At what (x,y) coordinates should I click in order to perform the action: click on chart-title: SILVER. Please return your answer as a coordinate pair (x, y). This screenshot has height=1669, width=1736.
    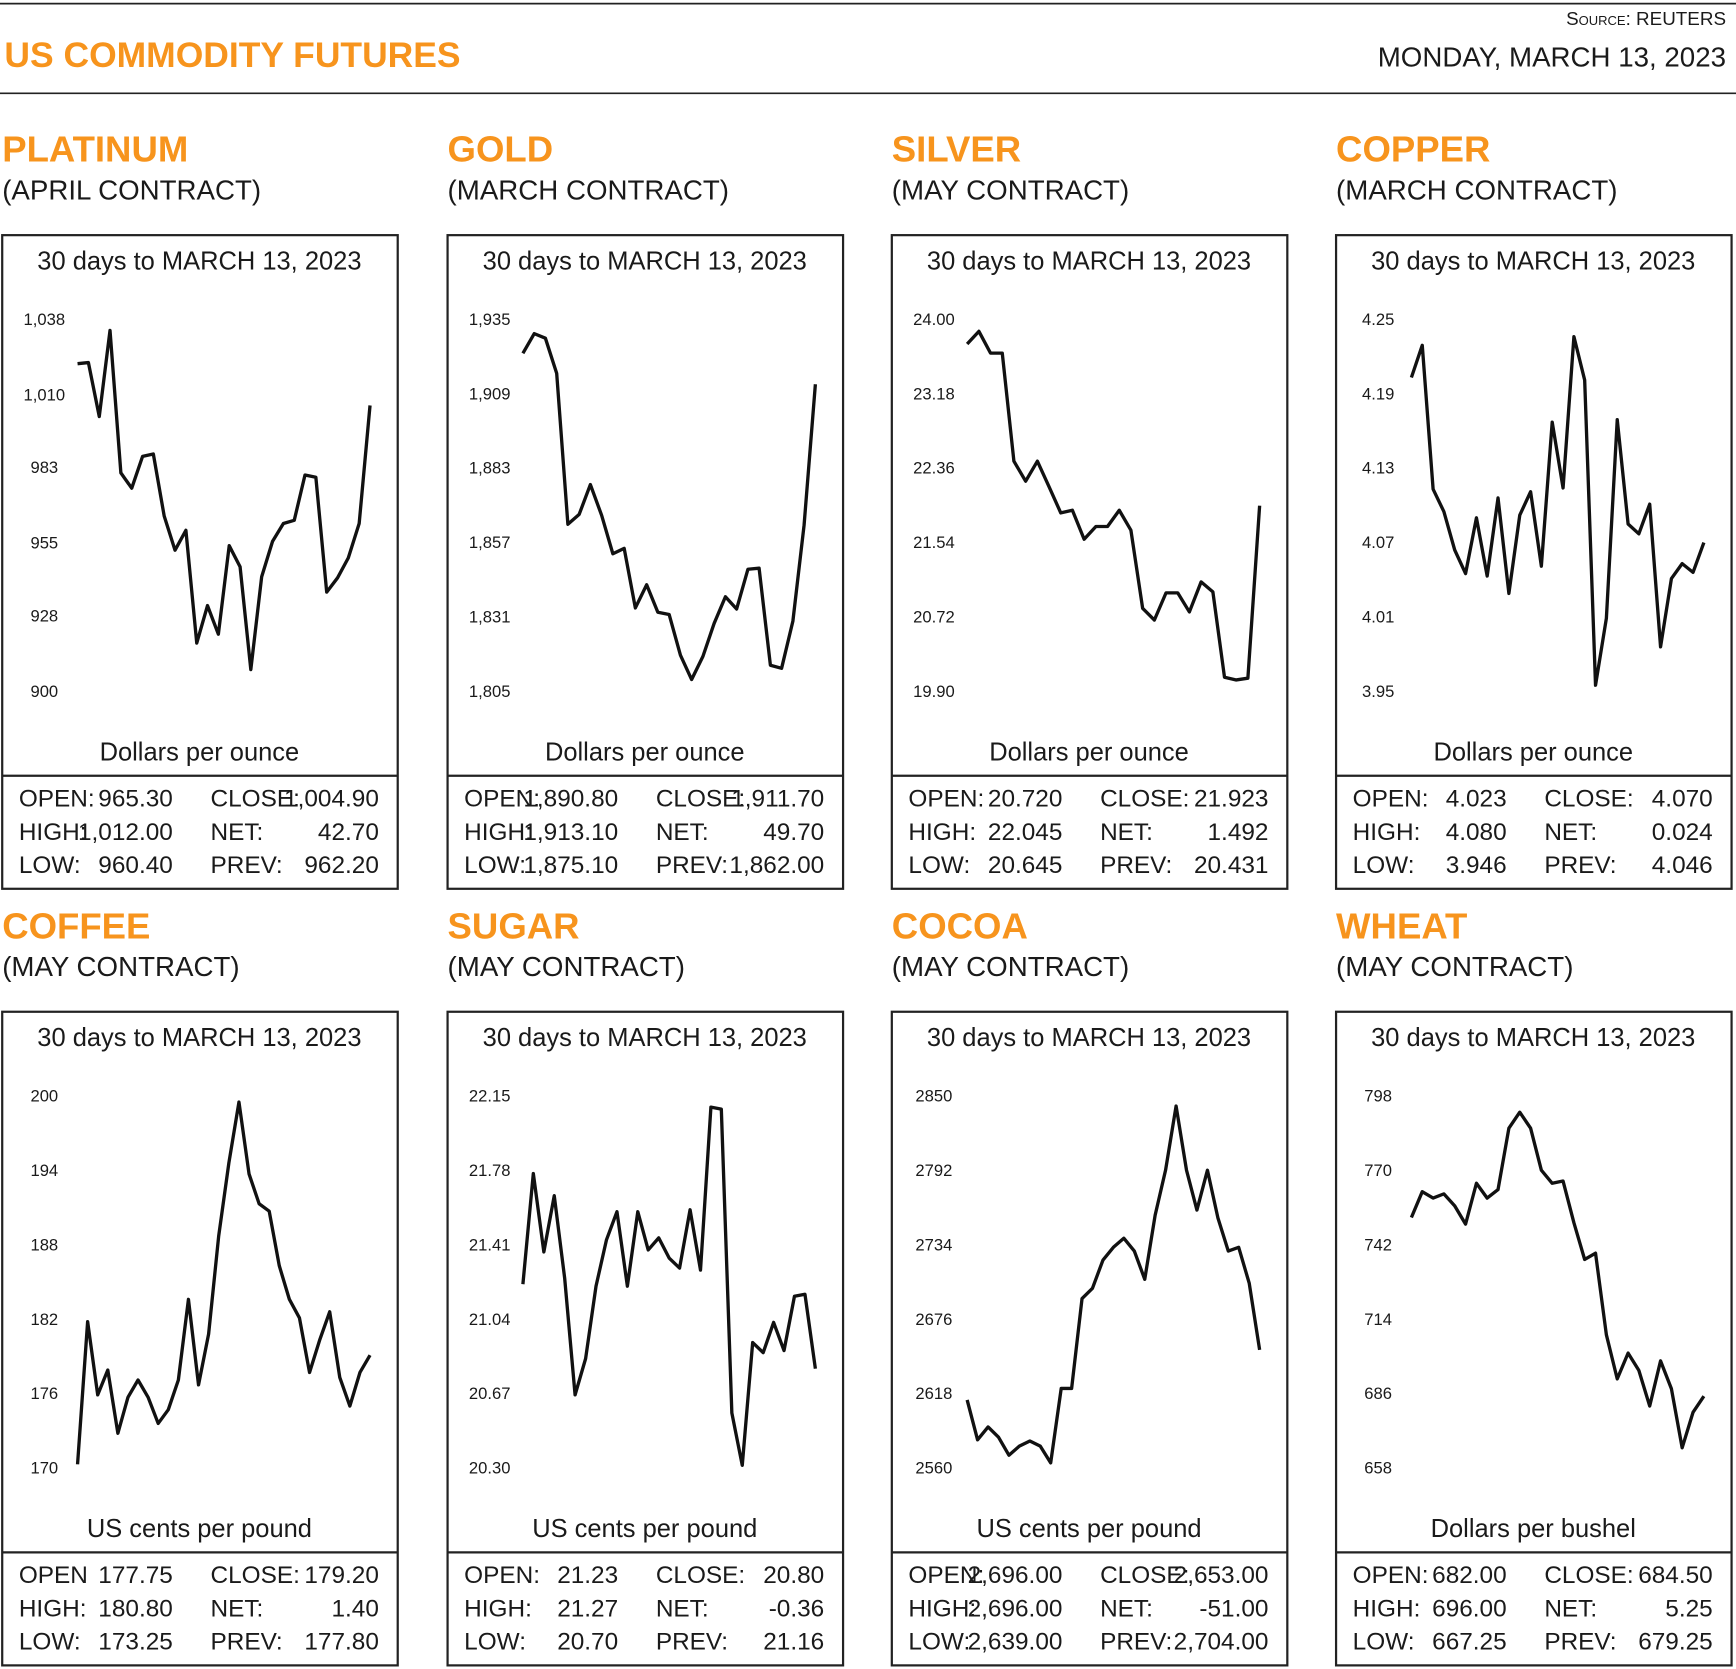
    Looking at the image, I should click on (956, 149).